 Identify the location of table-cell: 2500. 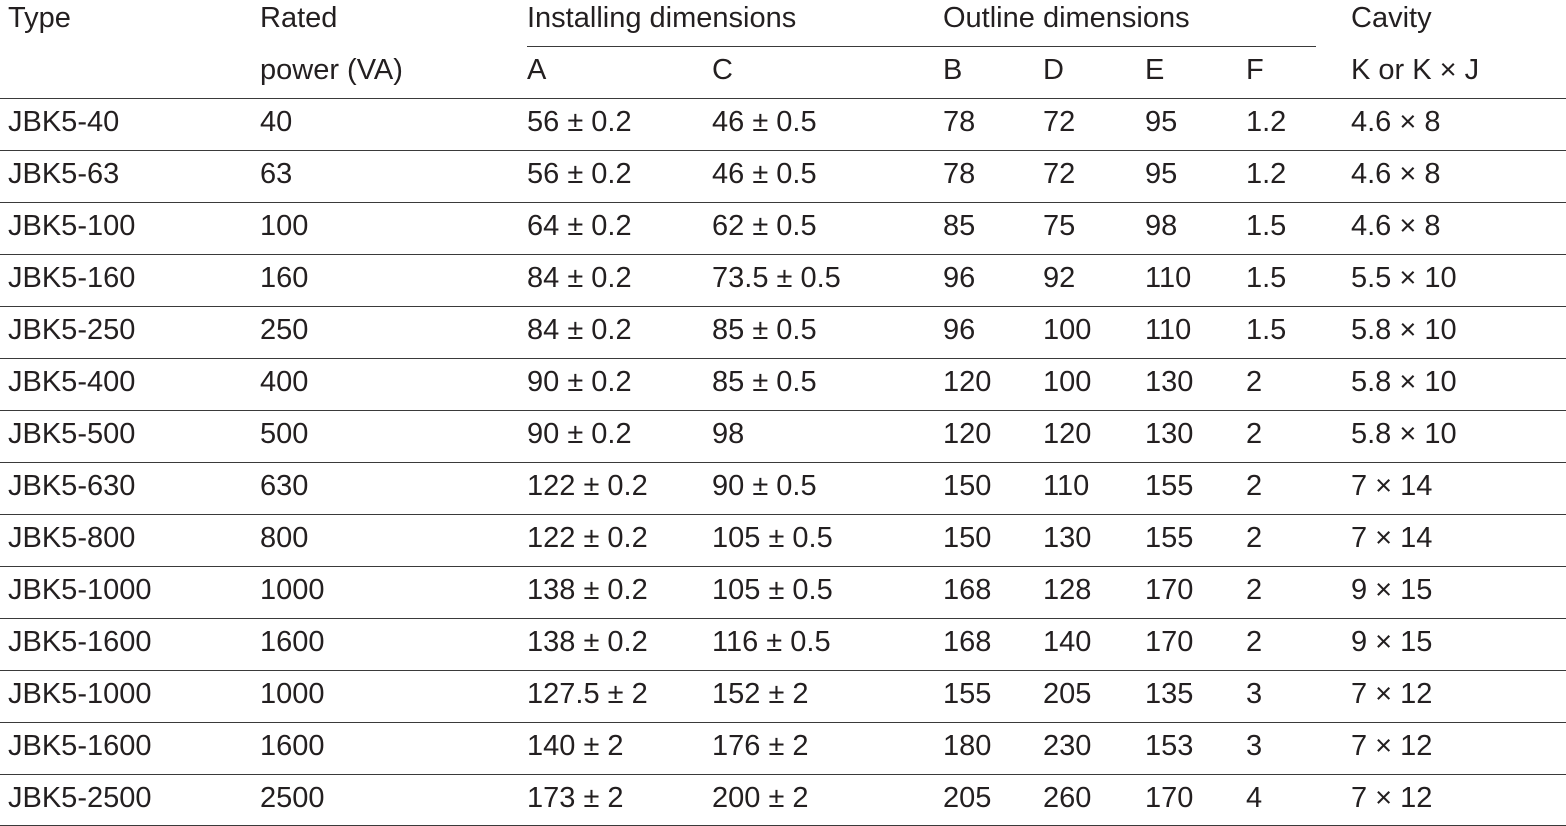
(292, 798).